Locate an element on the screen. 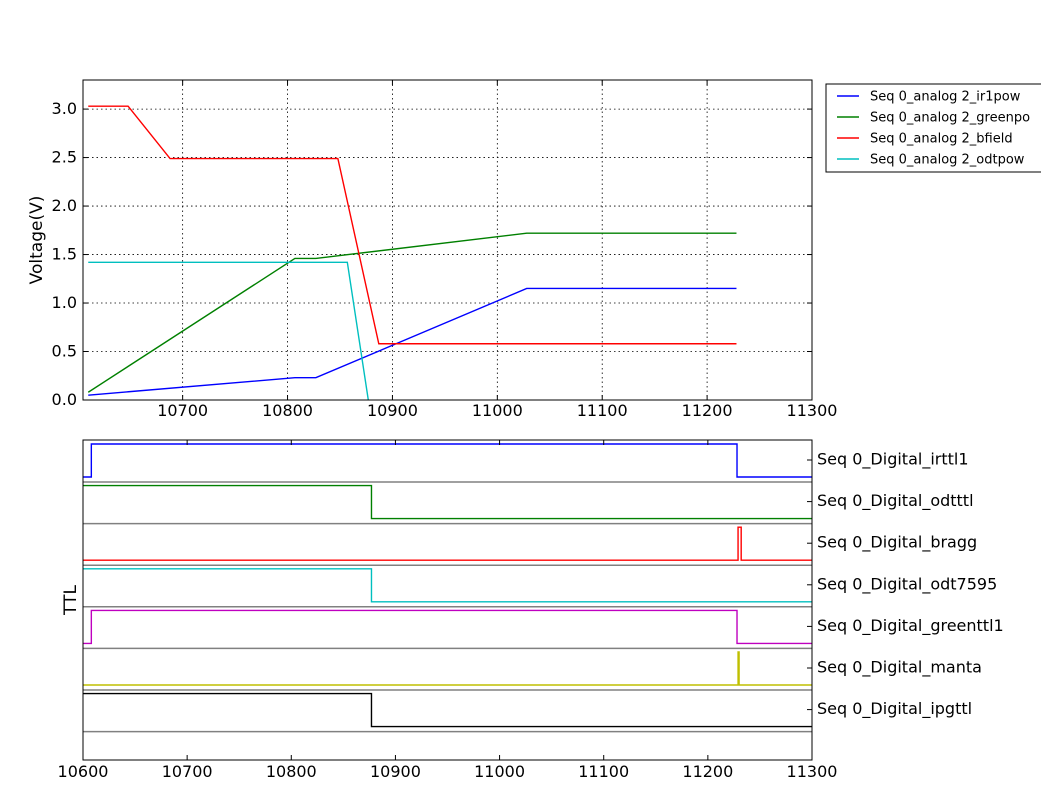 This screenshot has width=1041, height=800. ttl-trace-seq-0-digital-greenttl1 is located at coordinates (447, 627).